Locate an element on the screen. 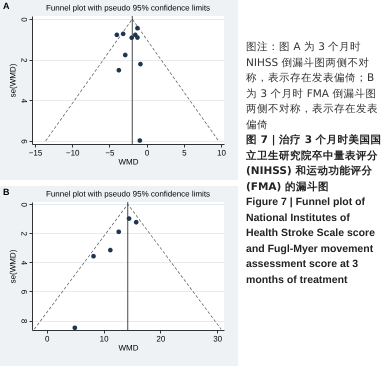 The image size is (385, 370). x-tick-label: 30 is located at coordinates (218, 339).